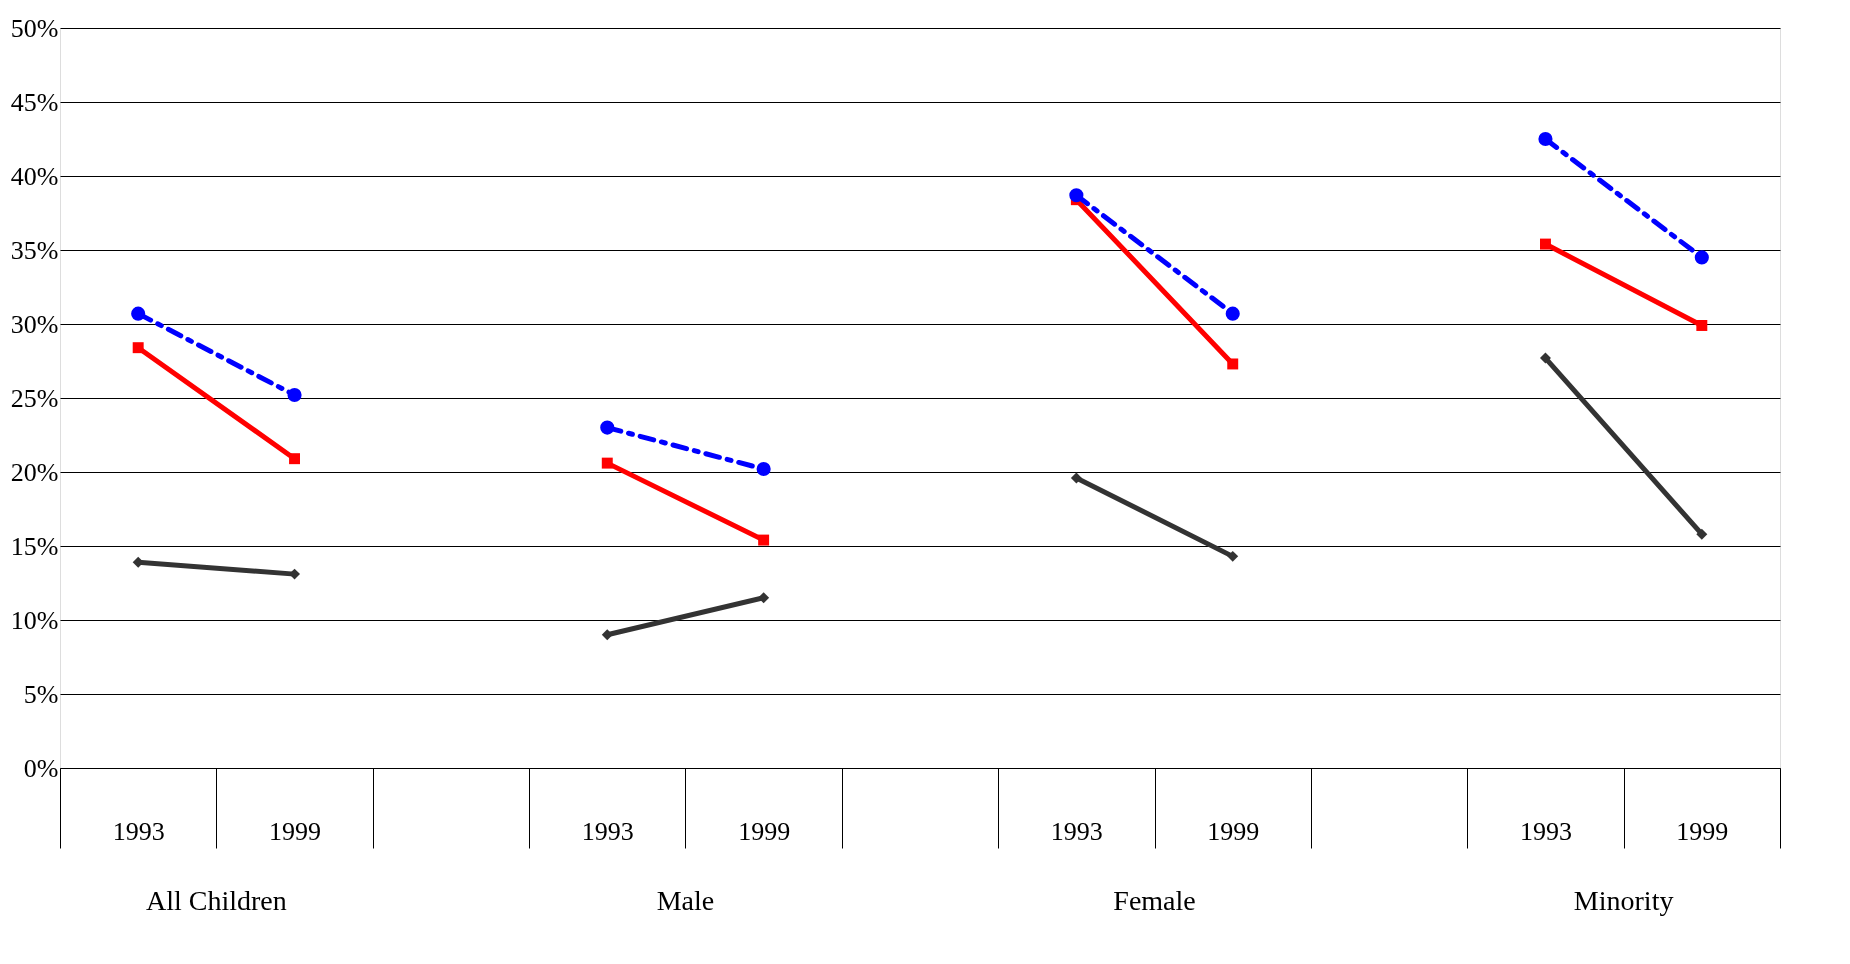 The width and height of the screenshot is (1850, 964). I want to click on text: Minority, so click(1623, 900).